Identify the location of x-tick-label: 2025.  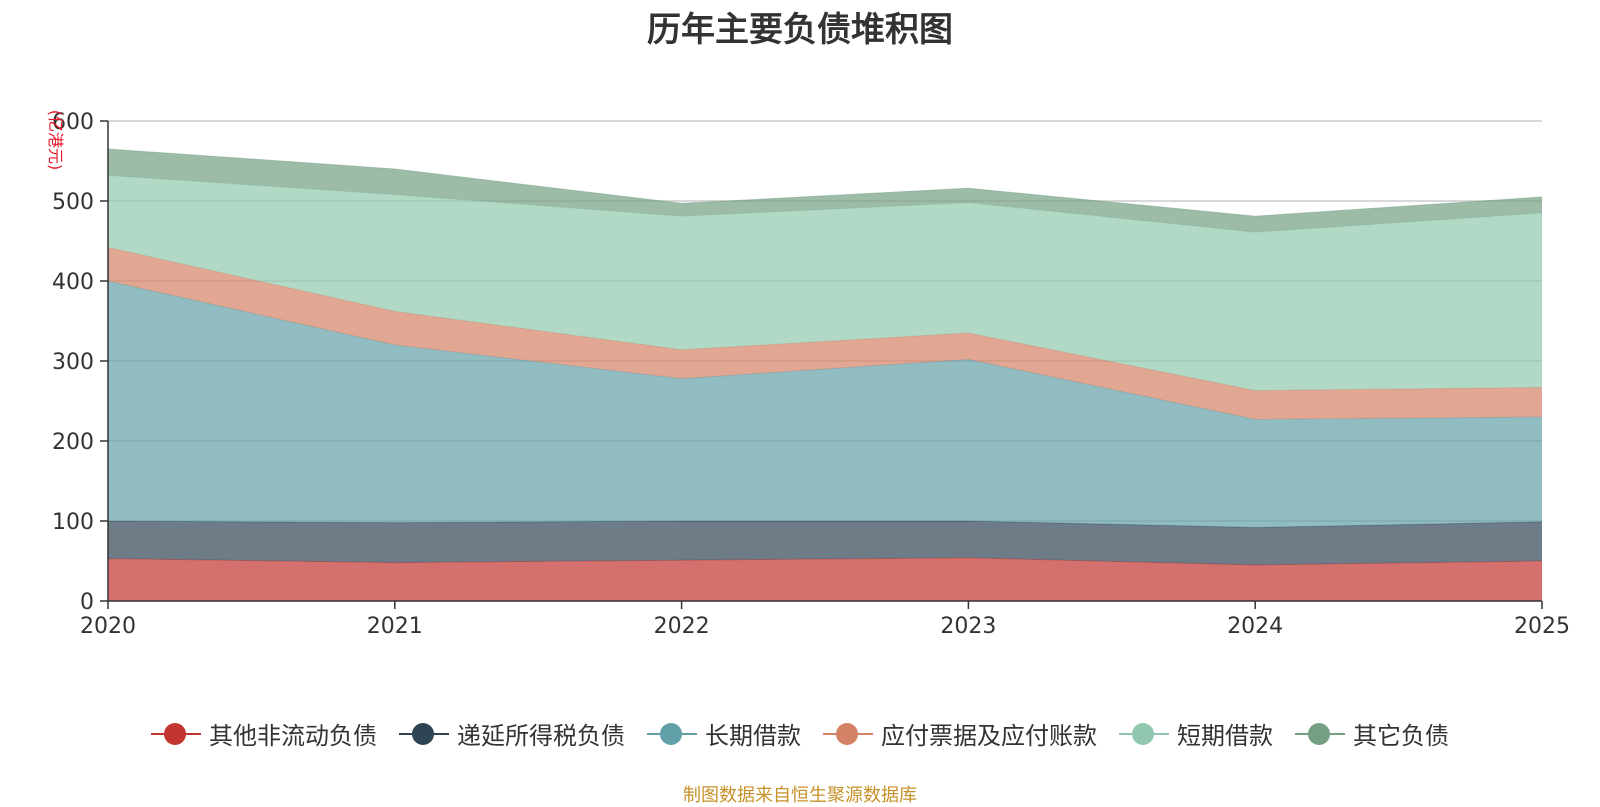
(1542, 626).